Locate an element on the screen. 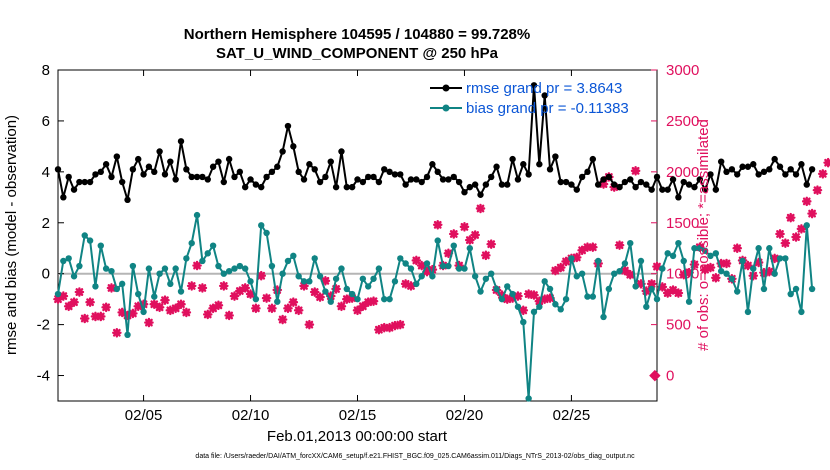 The image size is (830, 470). right-y-axis-label: # of obs: o=possible; *=assimilated is located at coordinates (703, 235).